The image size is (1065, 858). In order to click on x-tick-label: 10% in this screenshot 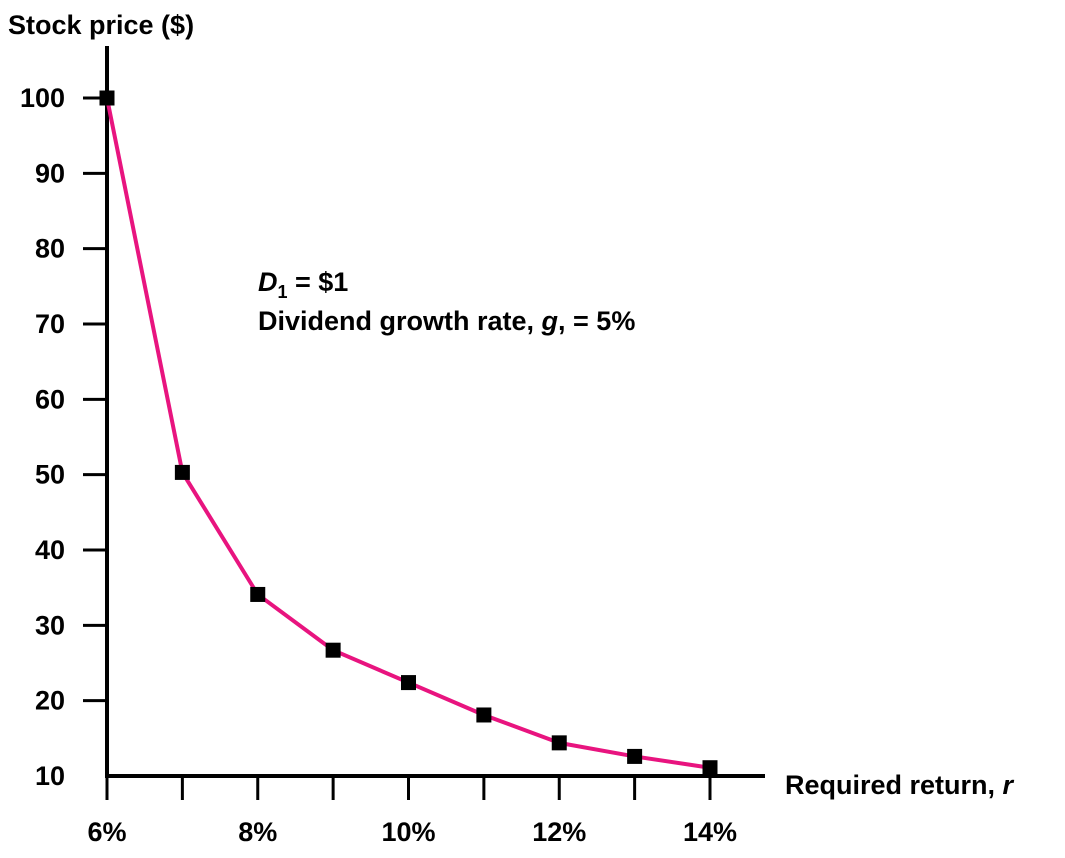, I will do `click(408, 832)`.